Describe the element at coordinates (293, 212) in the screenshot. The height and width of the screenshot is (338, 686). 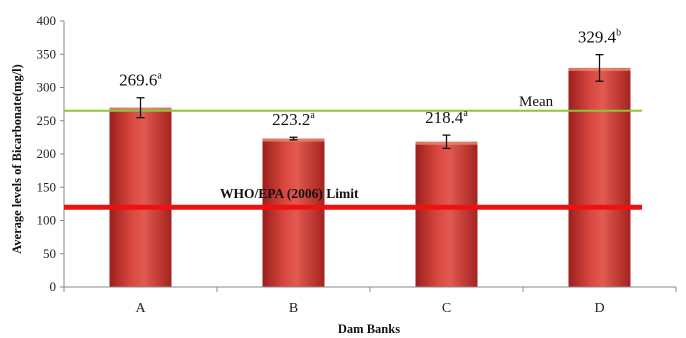
I see `bar-b` at that location.